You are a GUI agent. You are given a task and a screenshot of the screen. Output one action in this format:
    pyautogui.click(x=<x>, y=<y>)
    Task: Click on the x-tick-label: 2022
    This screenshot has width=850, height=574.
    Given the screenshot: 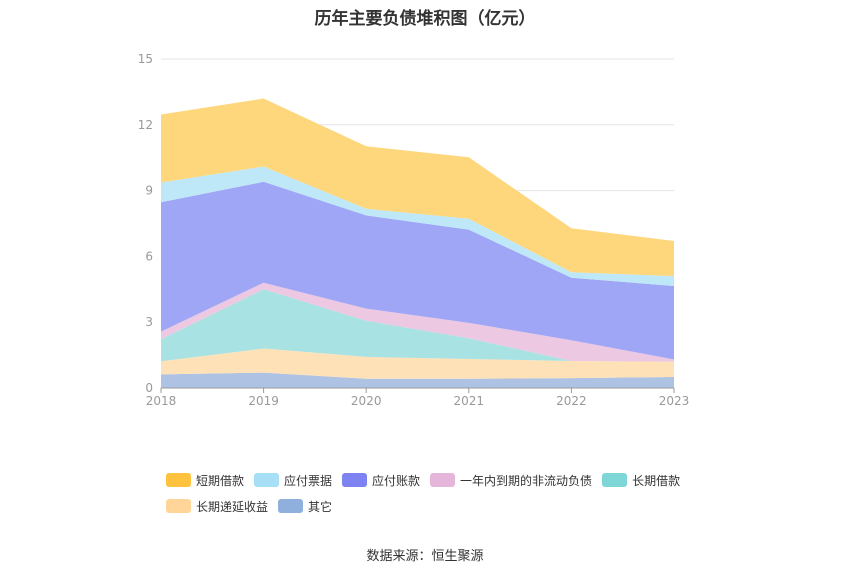 What is the action you would take?
    pyautogui.click(x=571, y=401)
    